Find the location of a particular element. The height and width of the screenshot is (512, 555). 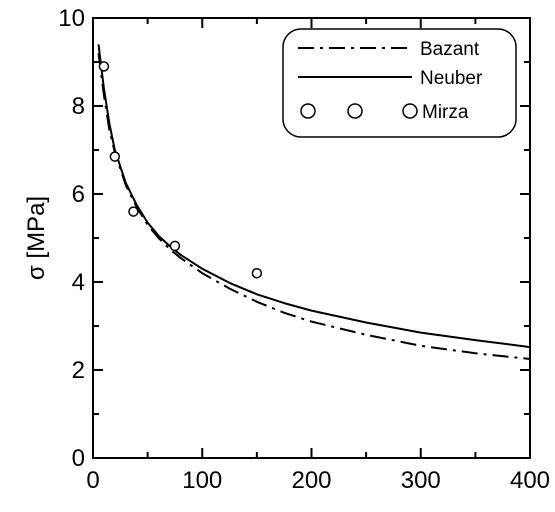

y-tick-label-0: 0 is located at coordinates (78, 458).